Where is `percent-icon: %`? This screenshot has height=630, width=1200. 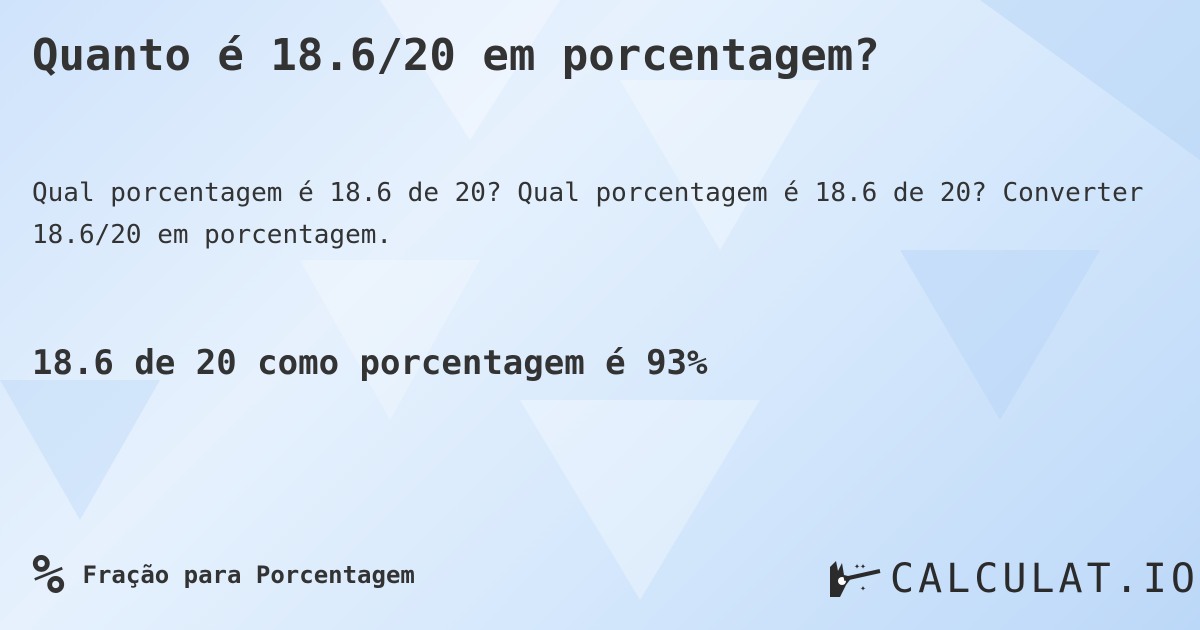
percent-icon: % is located at coordinates (48, 574).